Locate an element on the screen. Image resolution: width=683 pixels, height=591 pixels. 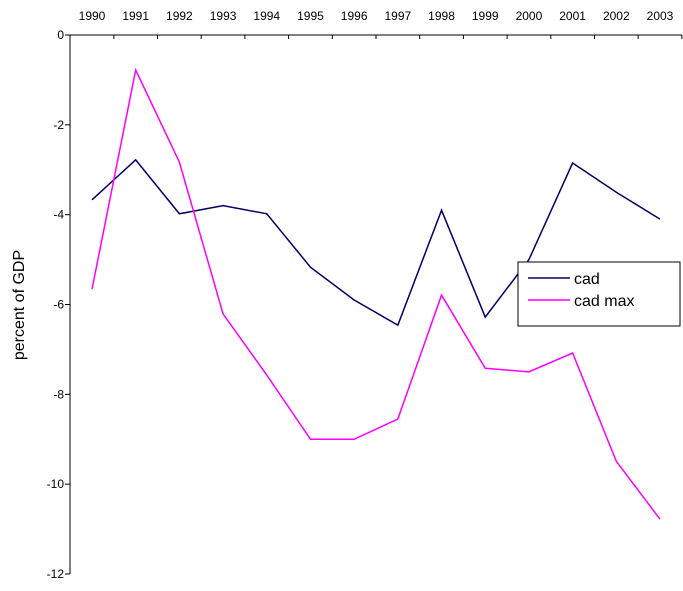
y-axis-label: percent of GDP is located at coordinates (19, 305).